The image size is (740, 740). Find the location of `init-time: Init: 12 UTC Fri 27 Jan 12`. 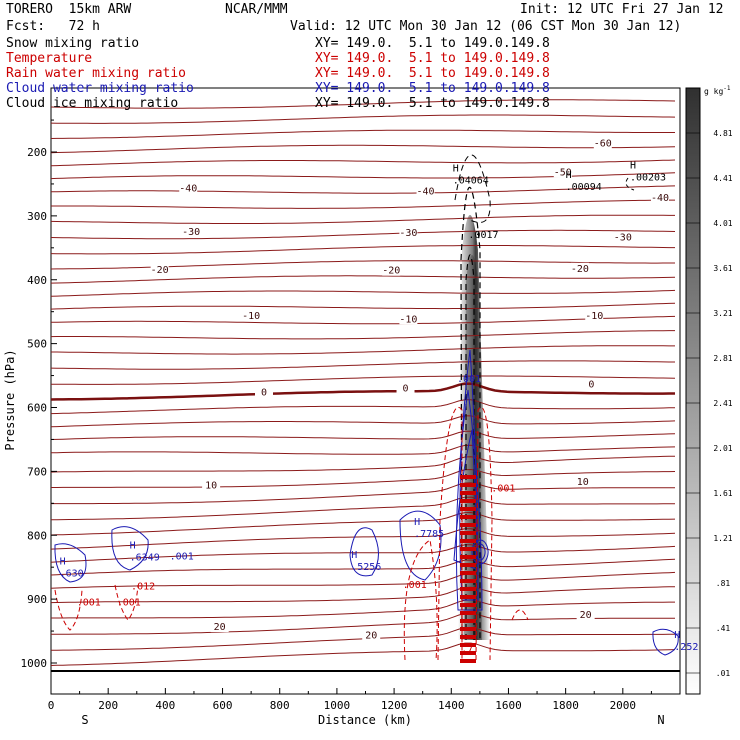

init-time: Init: 12 UTC Fri 27 Jan 12 is located at coordinates (622, 9).